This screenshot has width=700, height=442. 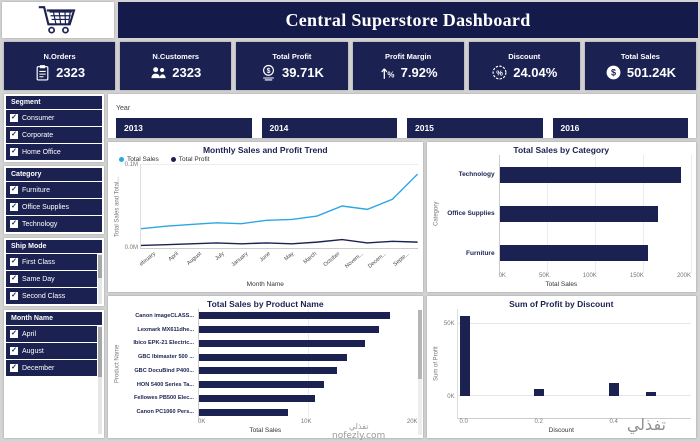 I want to click on chart-title: Monthly Sales and Profit Trend, so click(x=265, y=150).